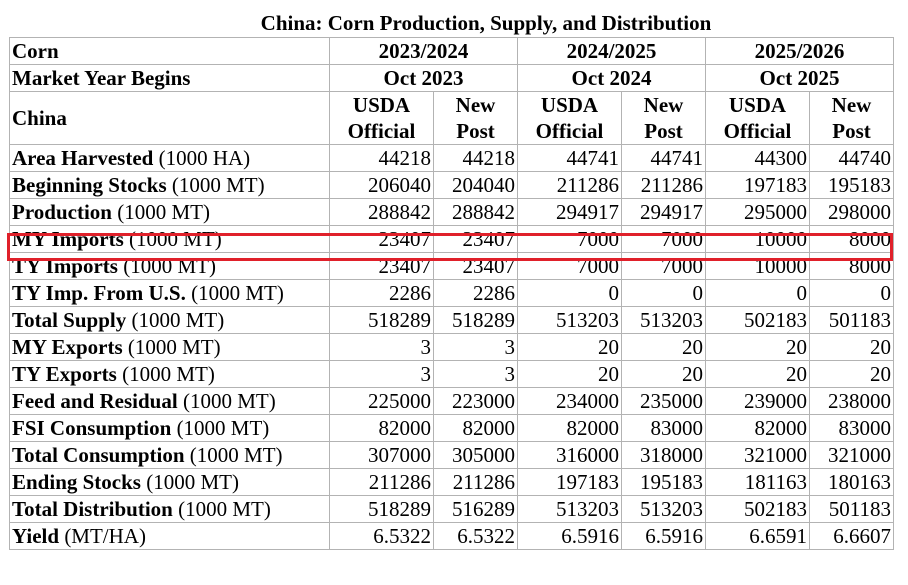 This screenshot has width=908, height=585. I want to click on cell-value: 7000, so click(569, 239).